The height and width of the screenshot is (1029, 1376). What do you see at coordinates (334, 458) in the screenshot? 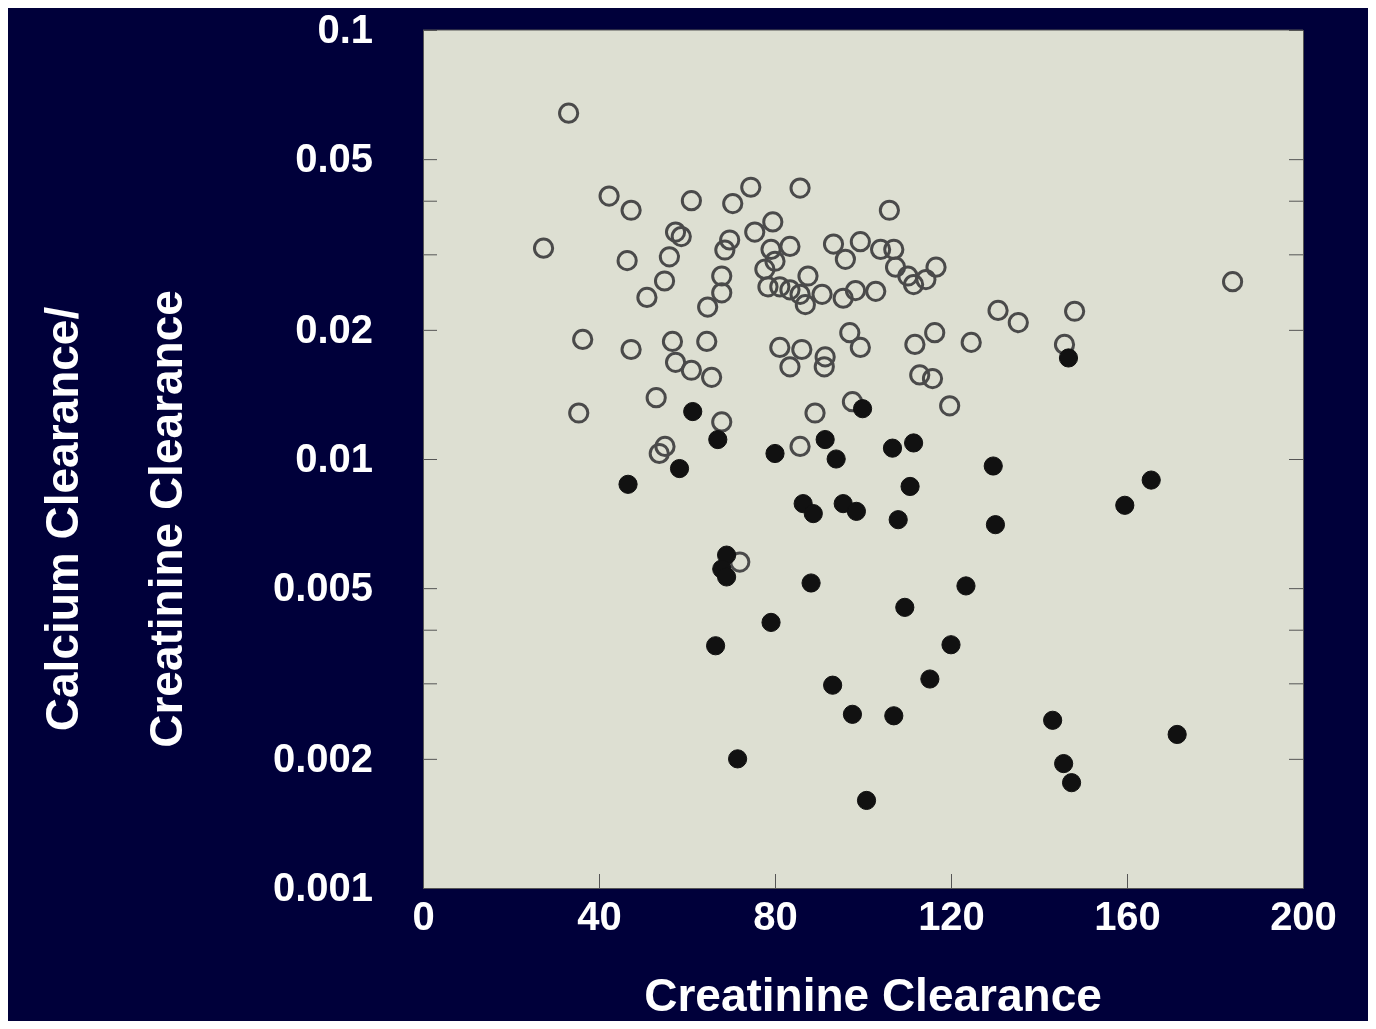
I see `y-tick-label: 0.01` at bounding box center [334, 458].